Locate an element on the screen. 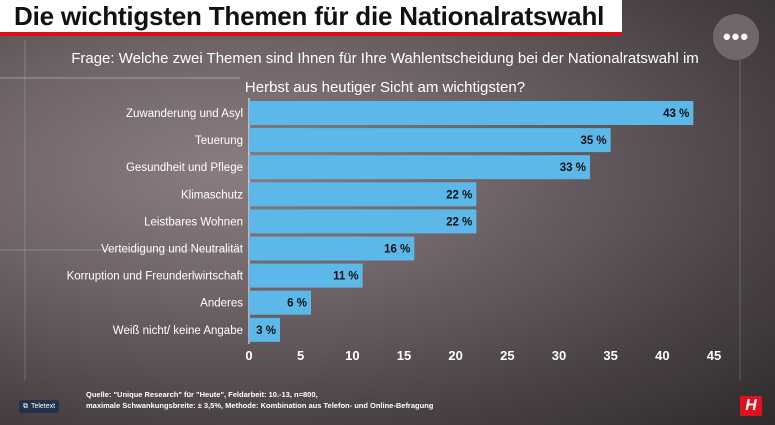  x-tick-label: 35 is located at coordinates (610, 355).